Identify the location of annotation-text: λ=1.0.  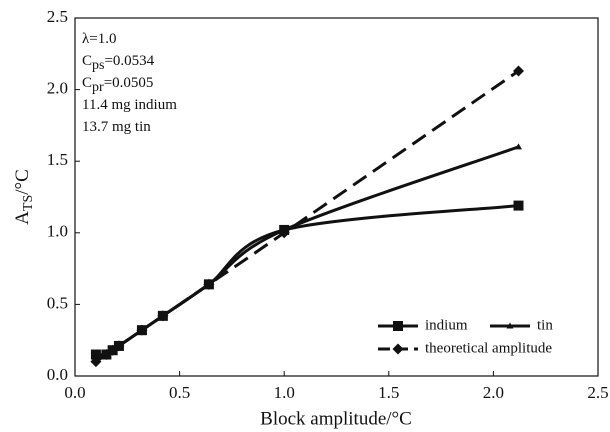
(99, 39).